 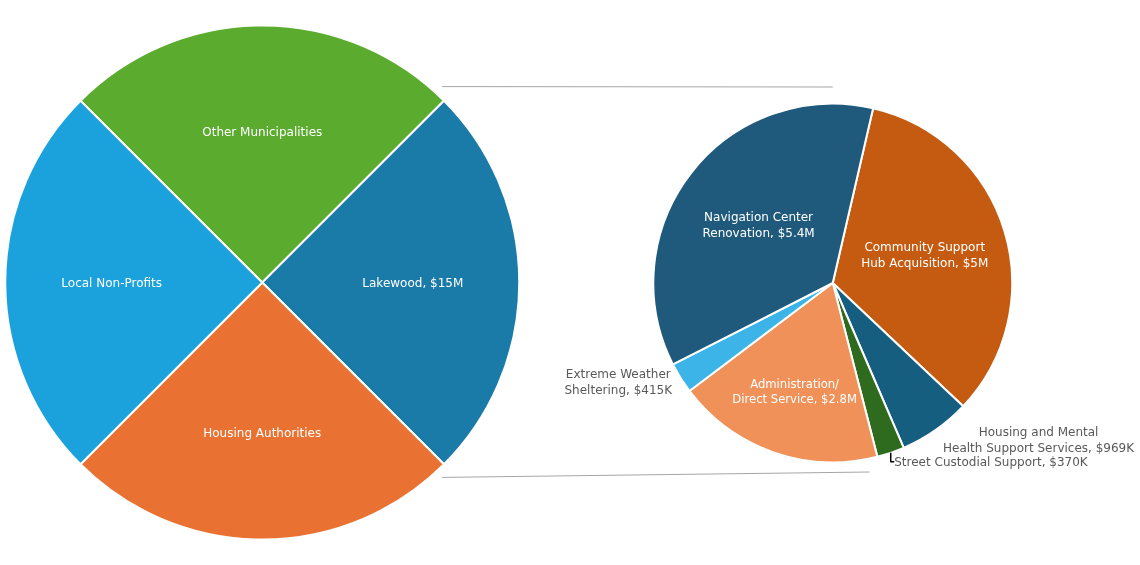 What do you see at coordinates (925, 255) in the screenshot?
I see `slice-label: Community Support Hub Acquisition, $5M` at bounding box center [925, 255].